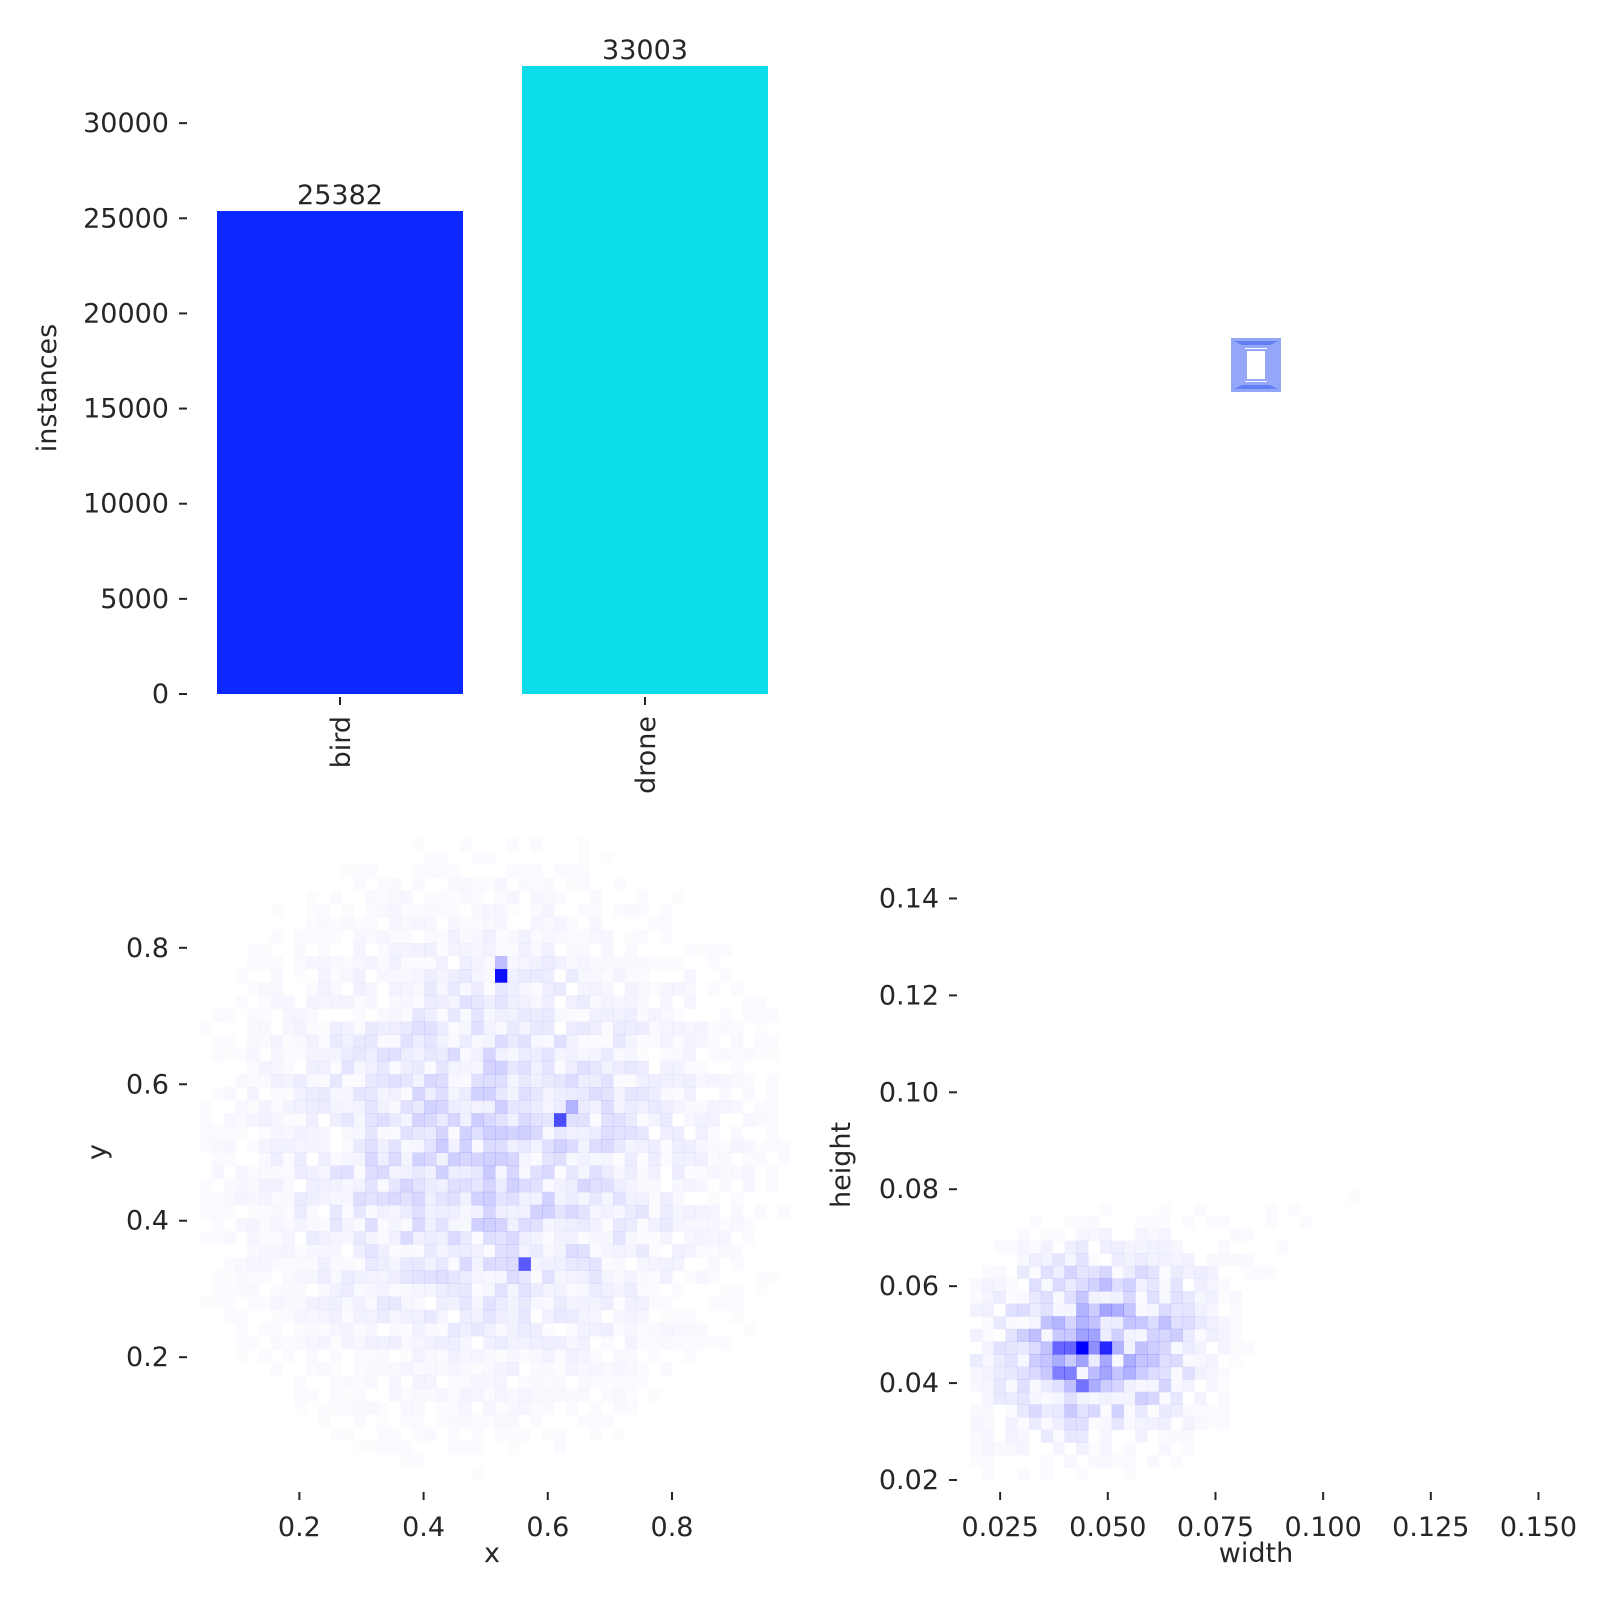  Describe the element at coordinates (1256, 365) in the screenshot. I see `box-overlay-panel` at that location.